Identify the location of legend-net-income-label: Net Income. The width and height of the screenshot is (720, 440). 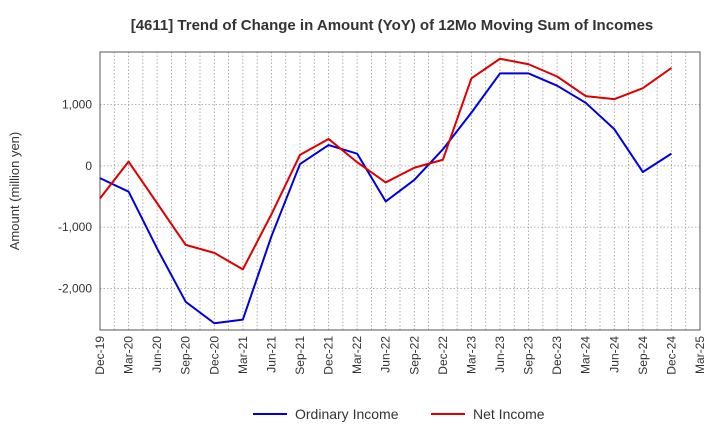
(509, 414).